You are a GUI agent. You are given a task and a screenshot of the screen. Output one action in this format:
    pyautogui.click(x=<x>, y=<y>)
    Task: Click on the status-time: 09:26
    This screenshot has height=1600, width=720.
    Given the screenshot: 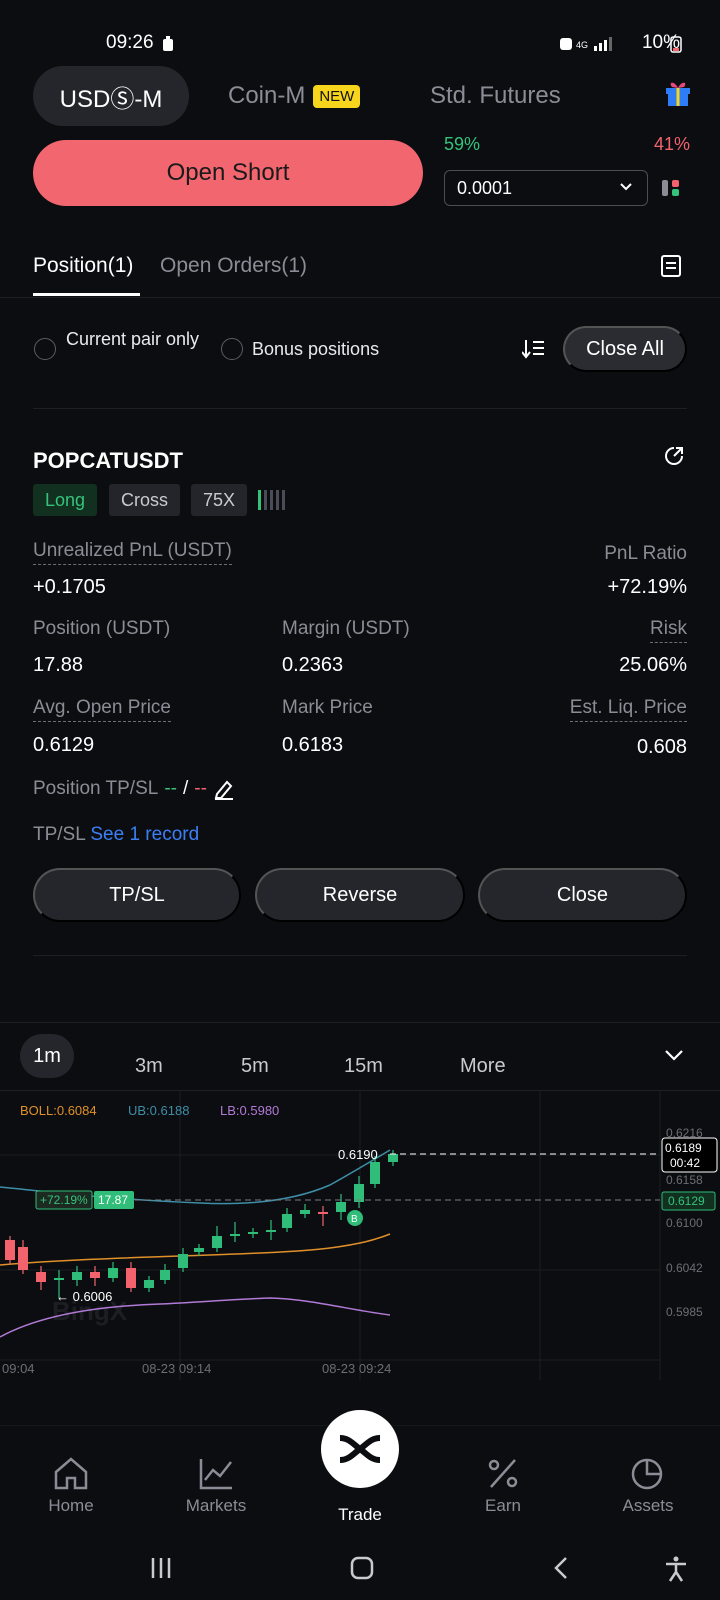 What is the action you would take?
    pyautogui.click(x=130, y=42)
    